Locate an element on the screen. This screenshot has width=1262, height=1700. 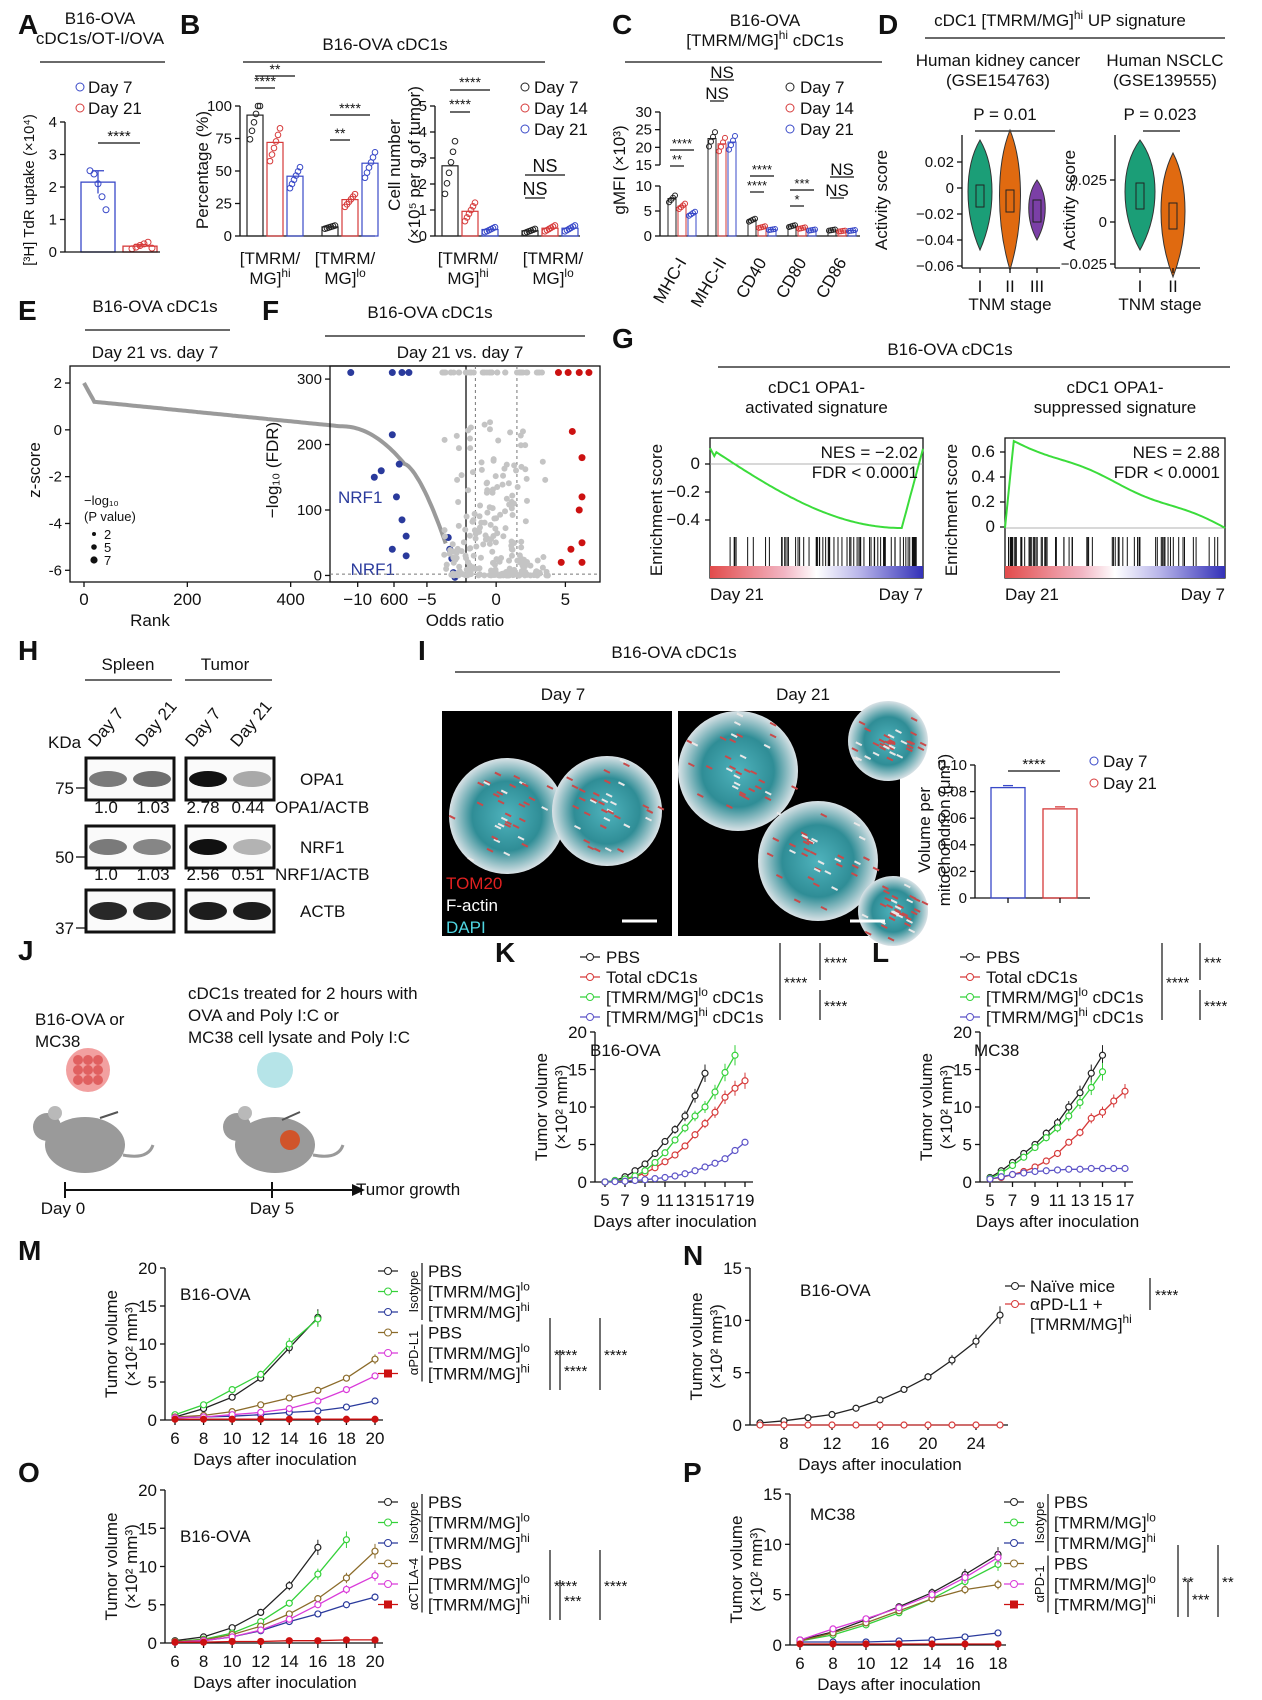
ratio-value: 0.44 is located at coordinates (247, 807).